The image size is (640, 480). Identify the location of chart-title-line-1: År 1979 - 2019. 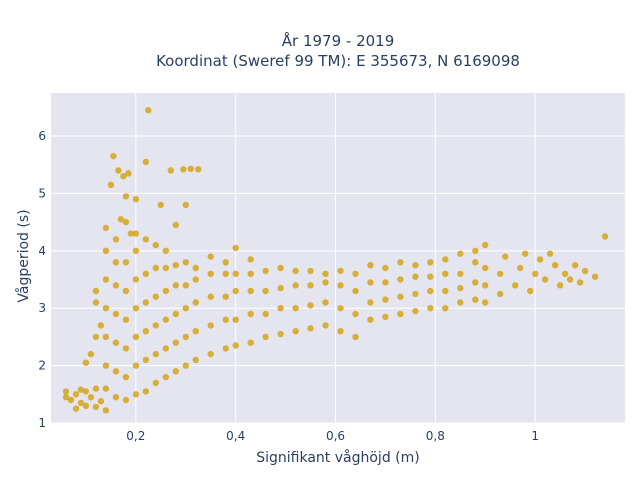
(338, 40).